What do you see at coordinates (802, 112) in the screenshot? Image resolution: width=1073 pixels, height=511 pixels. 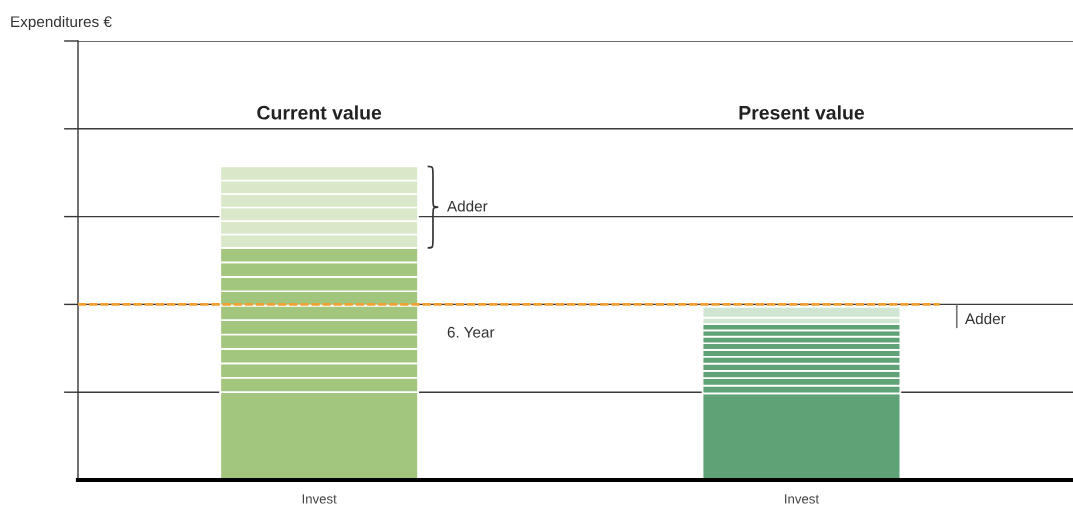 I see `text: Present value` at bounding box center [802, 112].